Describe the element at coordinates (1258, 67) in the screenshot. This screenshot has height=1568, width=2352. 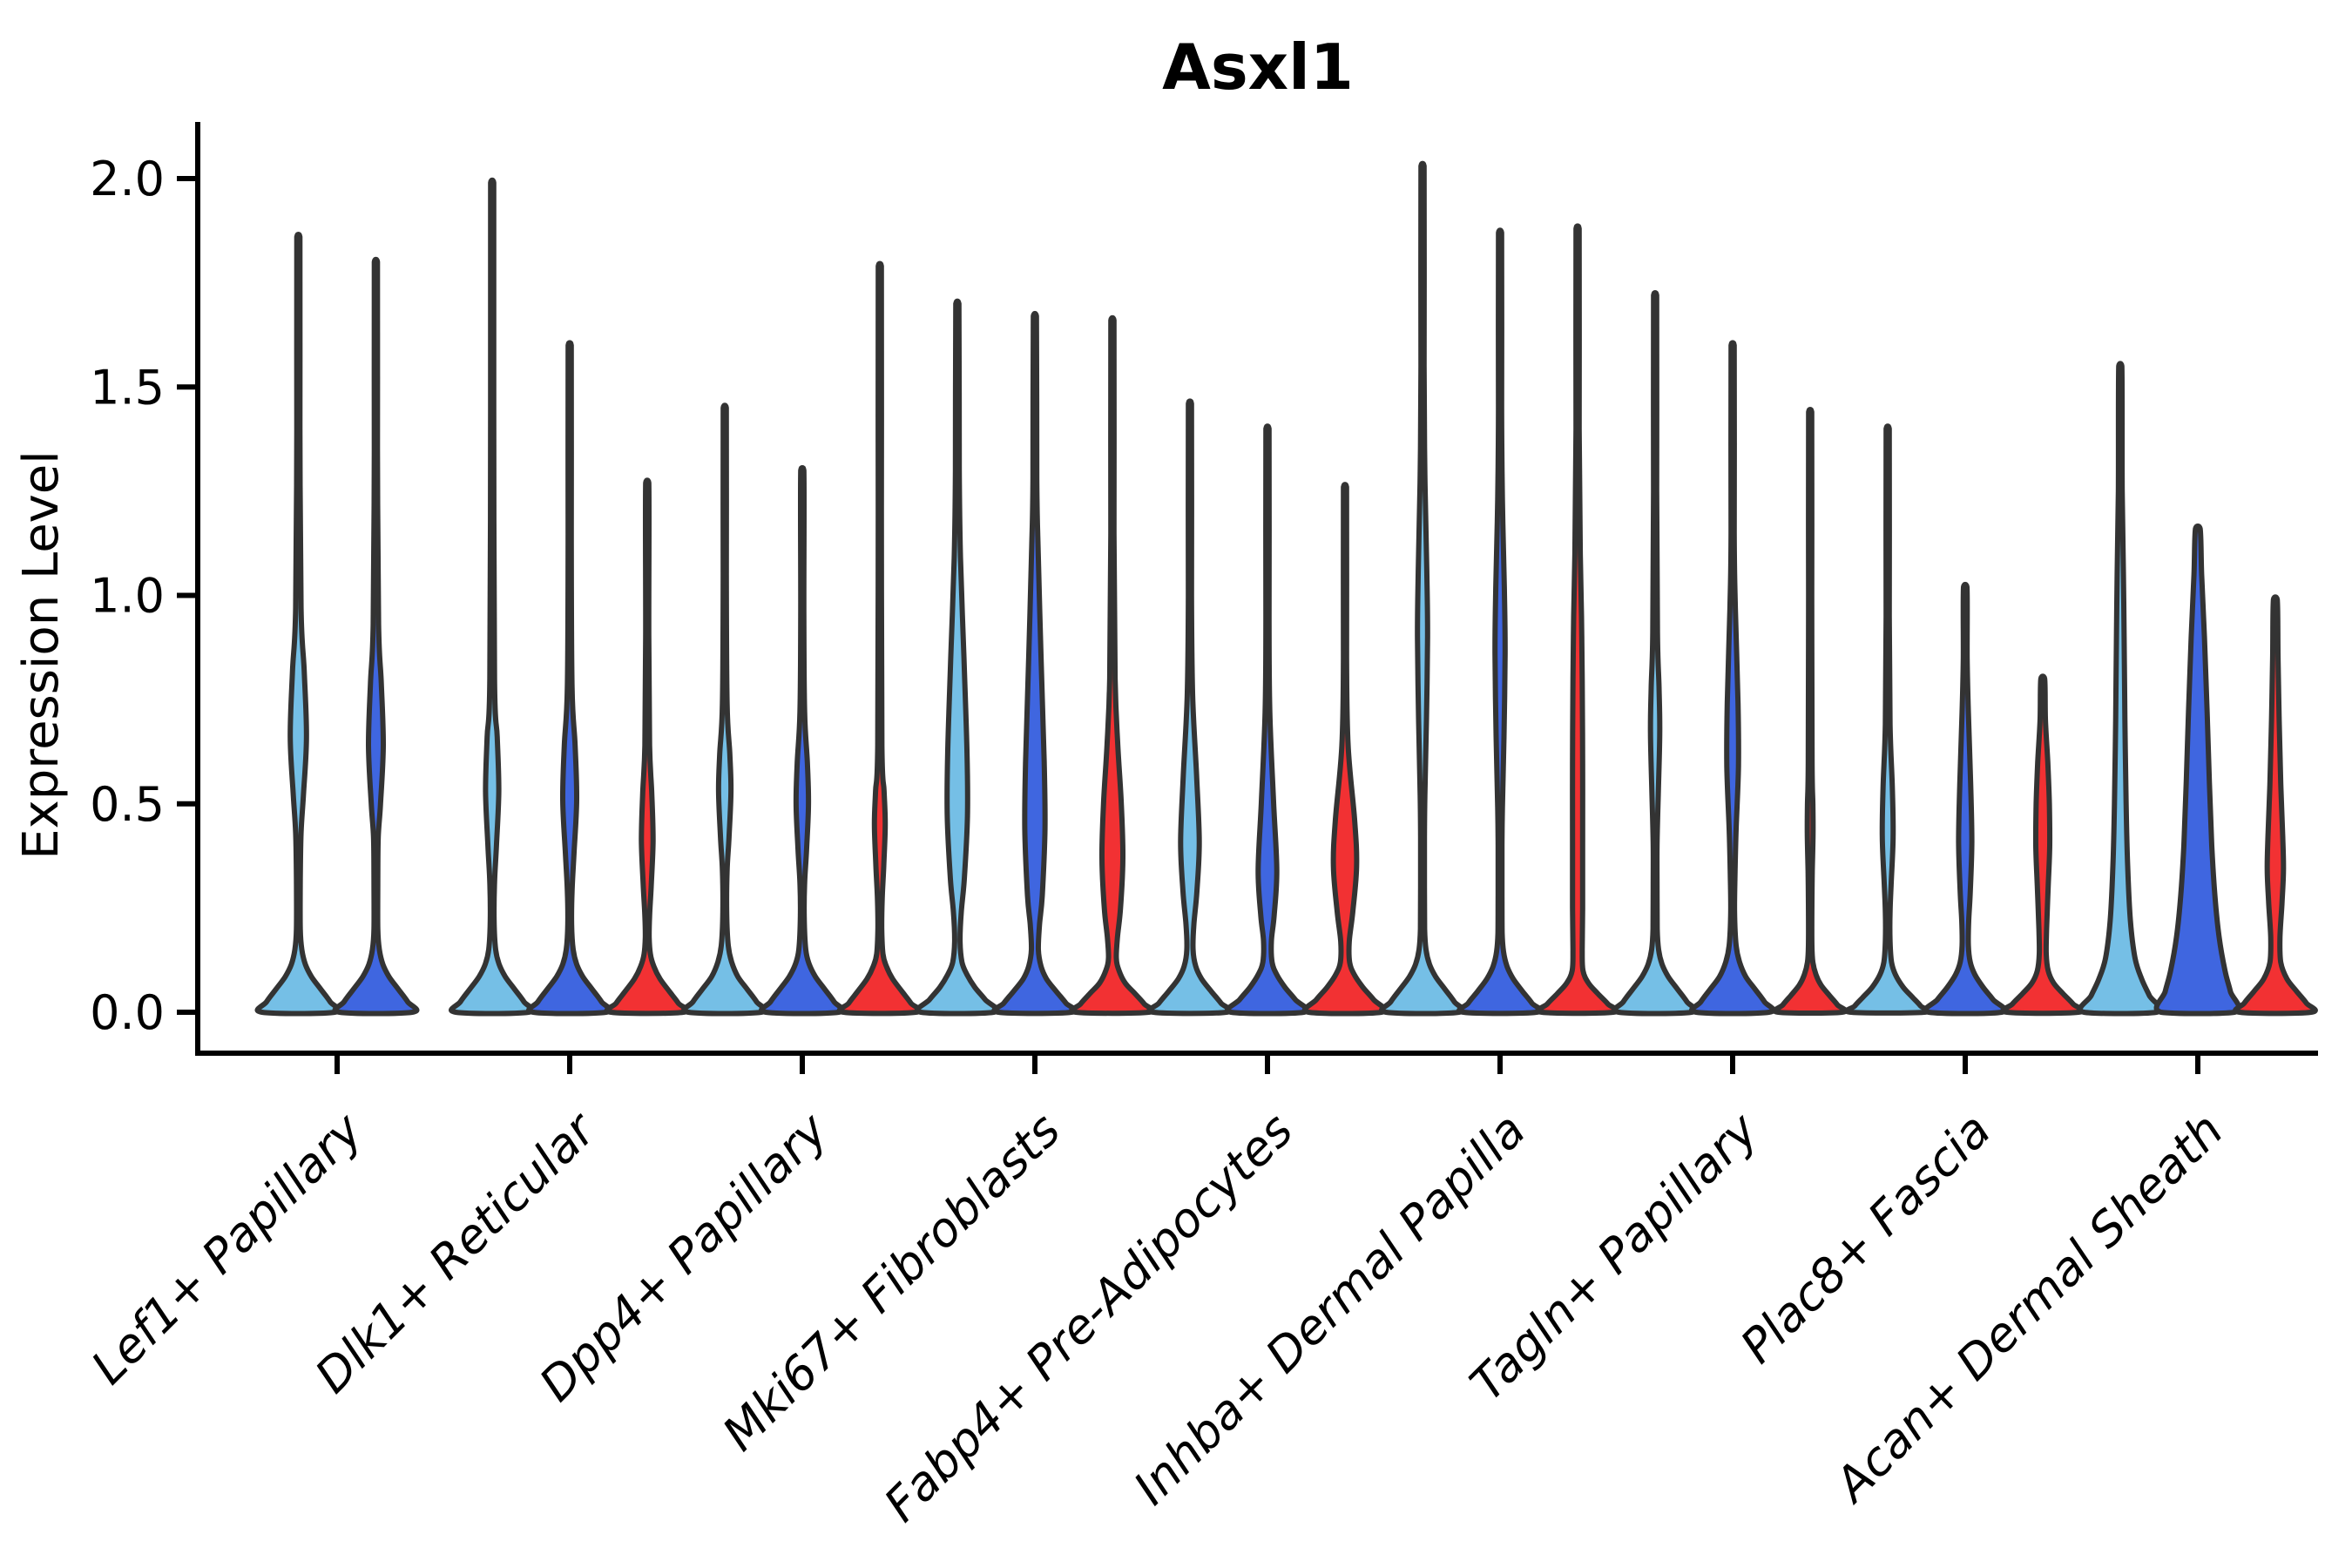
I see `chart-title: Asxl1` at that location.